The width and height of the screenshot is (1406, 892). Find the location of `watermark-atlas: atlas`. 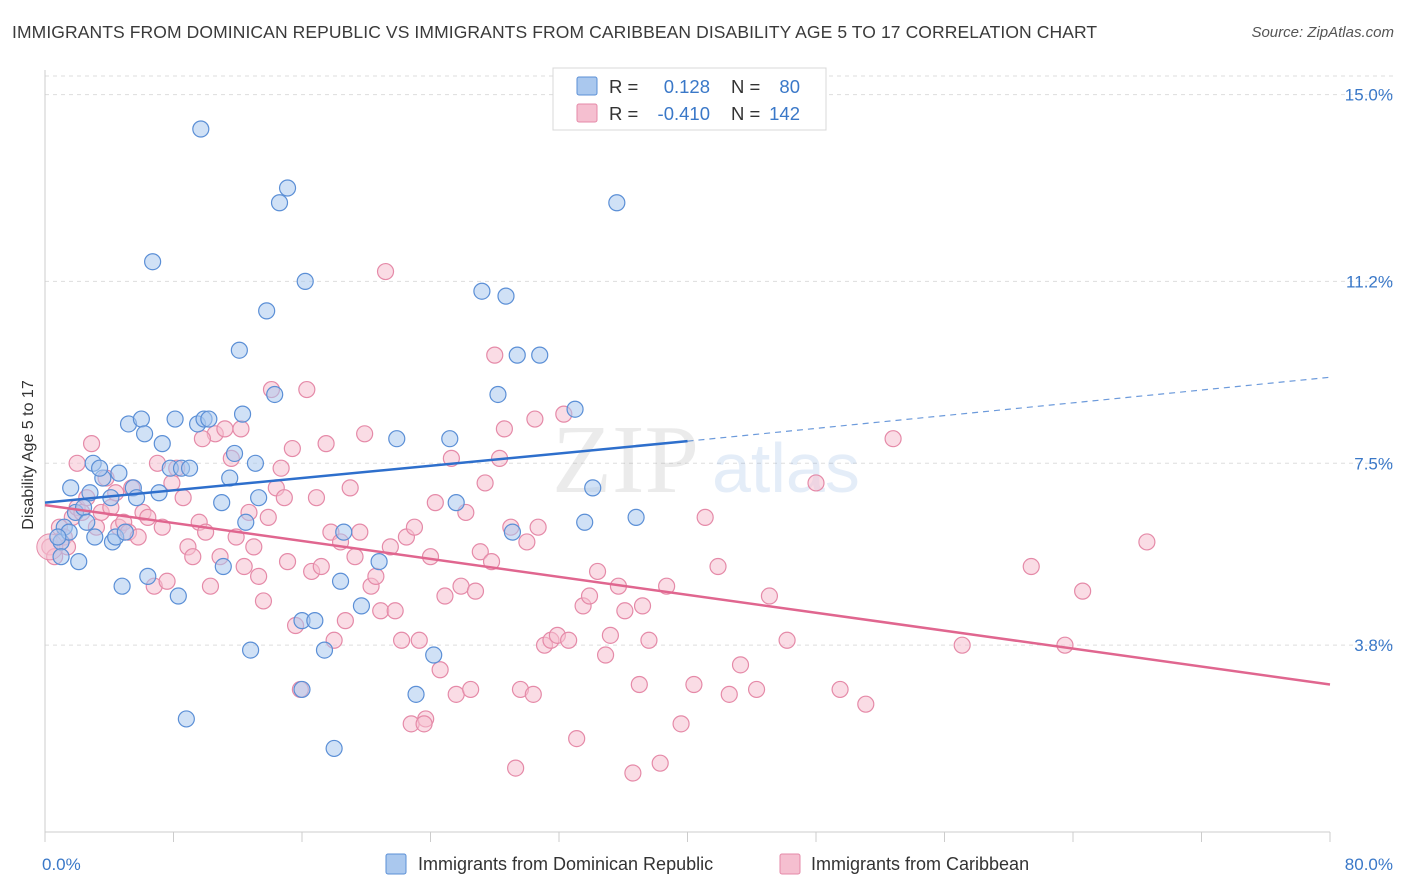

watermark-atlas: atlas is located at coordinates (786, 468).